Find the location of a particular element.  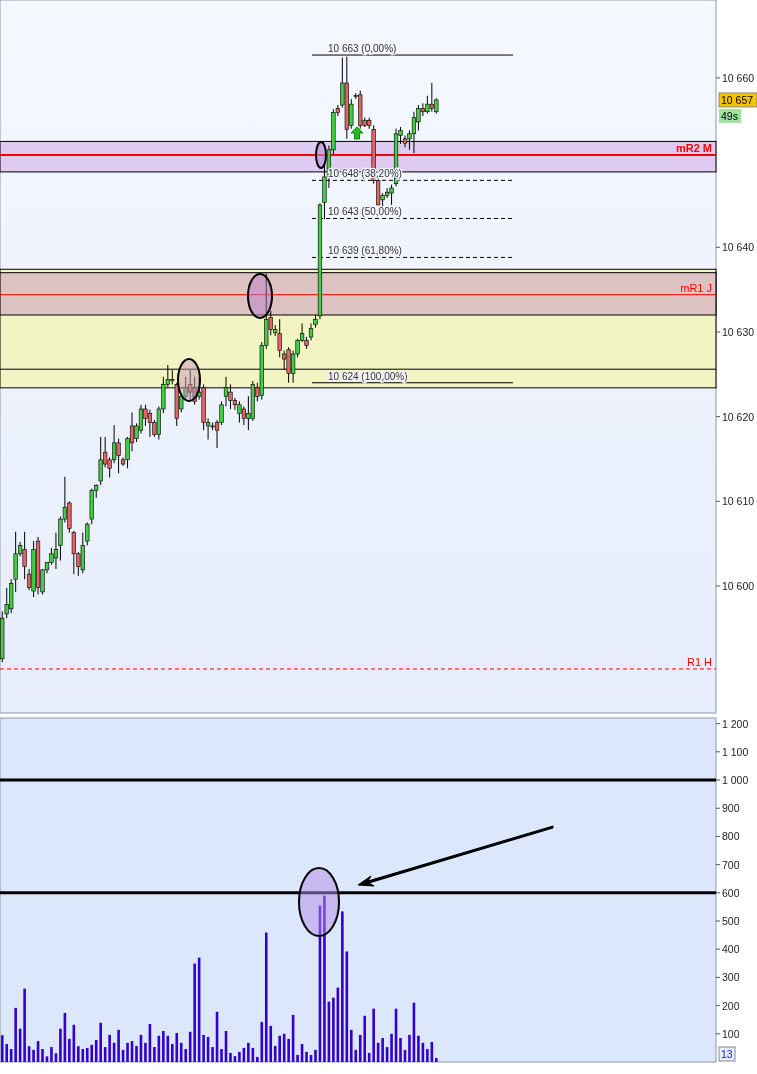

ref-line-label: 10 624 (100,00%) is located at coordinates (368, 376).